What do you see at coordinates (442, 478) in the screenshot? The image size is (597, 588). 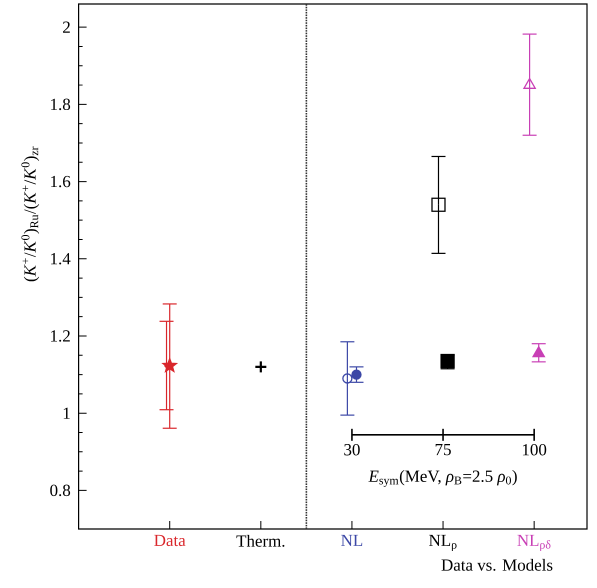 I see `text: E$_{sym}$(MeV, ρ$_{B}$=2.5 ρ$_{0}$)` at bounding box center [442, 478].